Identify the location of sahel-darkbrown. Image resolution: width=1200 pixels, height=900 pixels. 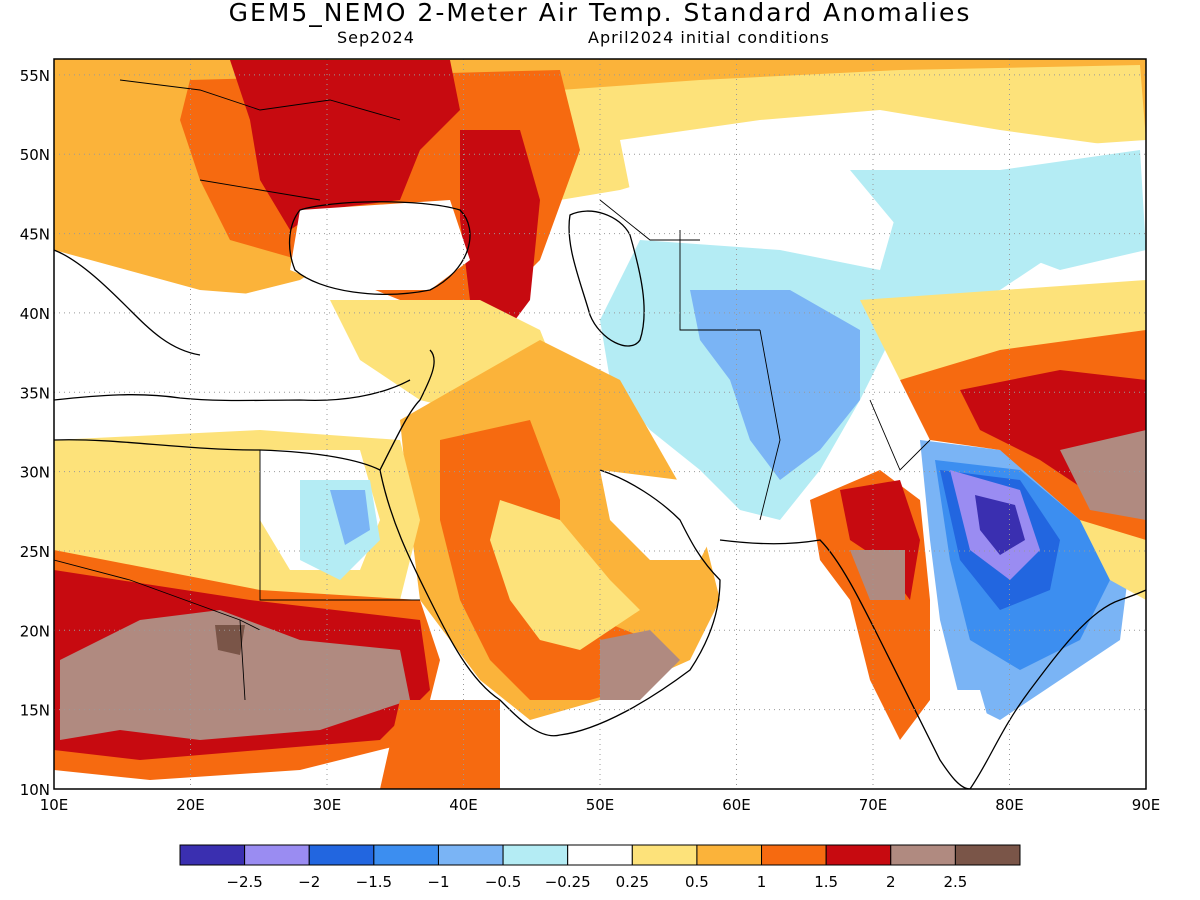
(230, 640).